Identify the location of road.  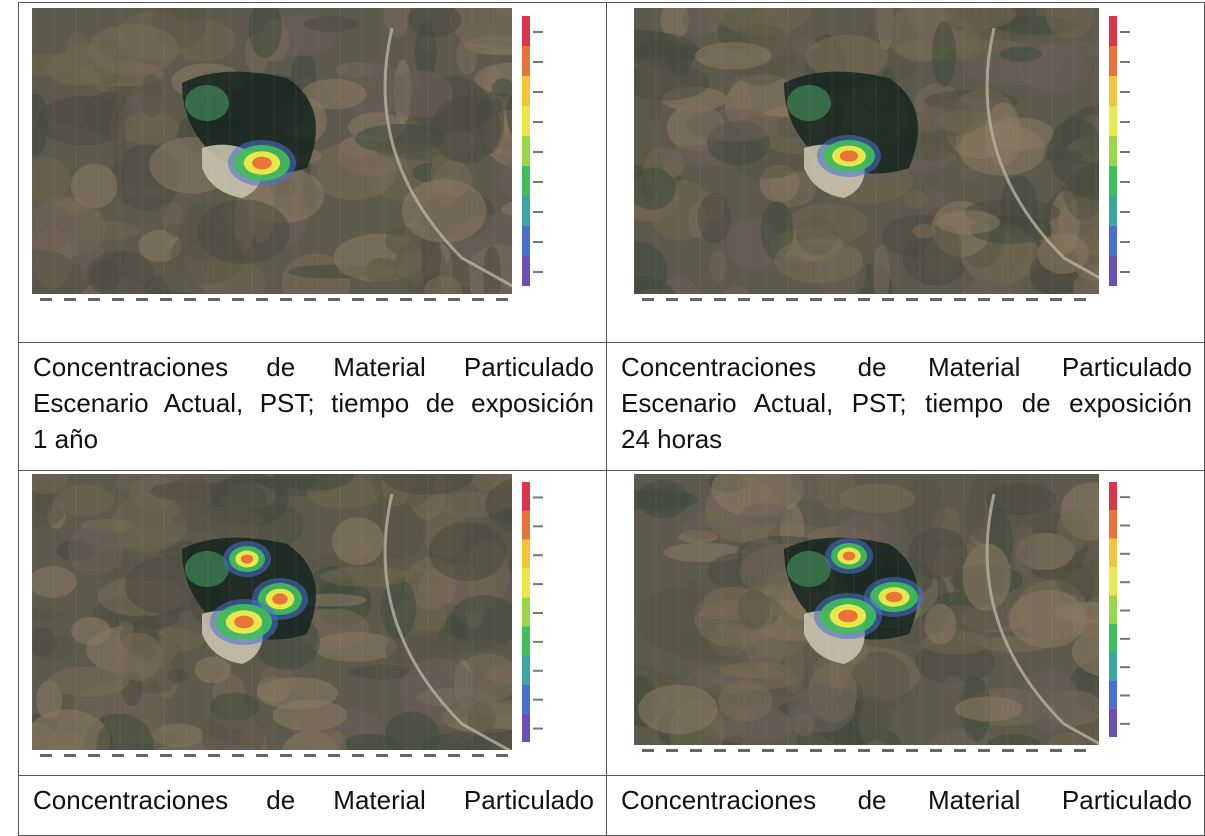
(467, 167).